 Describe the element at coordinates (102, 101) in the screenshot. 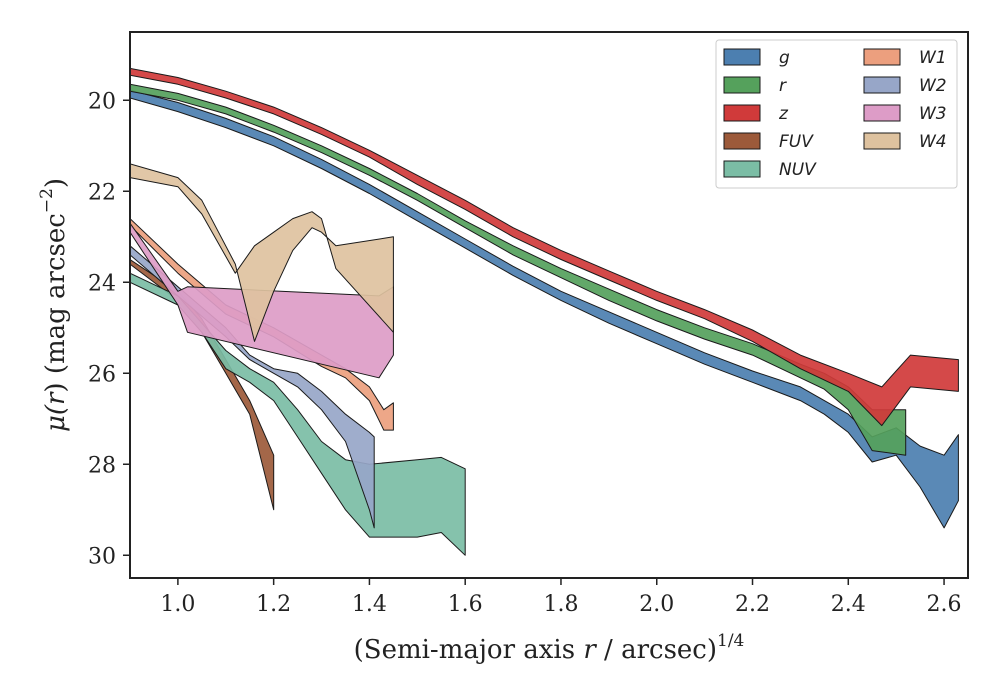

I see `y-tick-label: 20` at that location.